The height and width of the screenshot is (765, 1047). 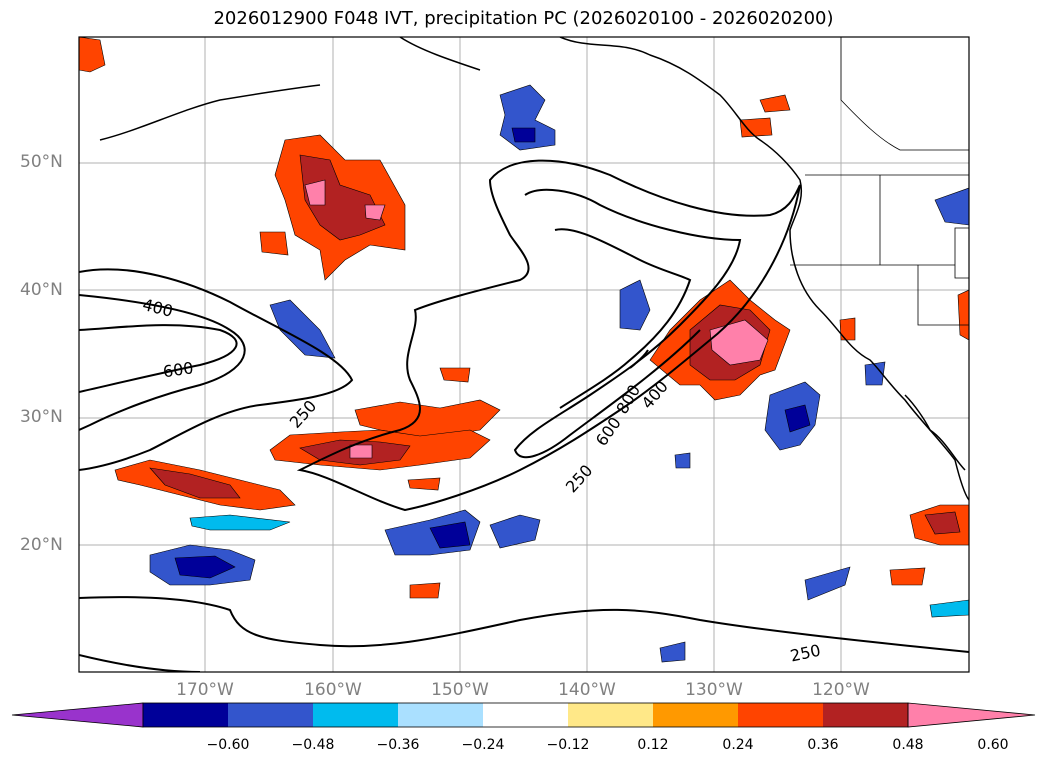 What do you see at coordinates (313, 745) in the screenshot?
I see `colorbar-tick-label: −0.48` at bounding box center [313, 745].